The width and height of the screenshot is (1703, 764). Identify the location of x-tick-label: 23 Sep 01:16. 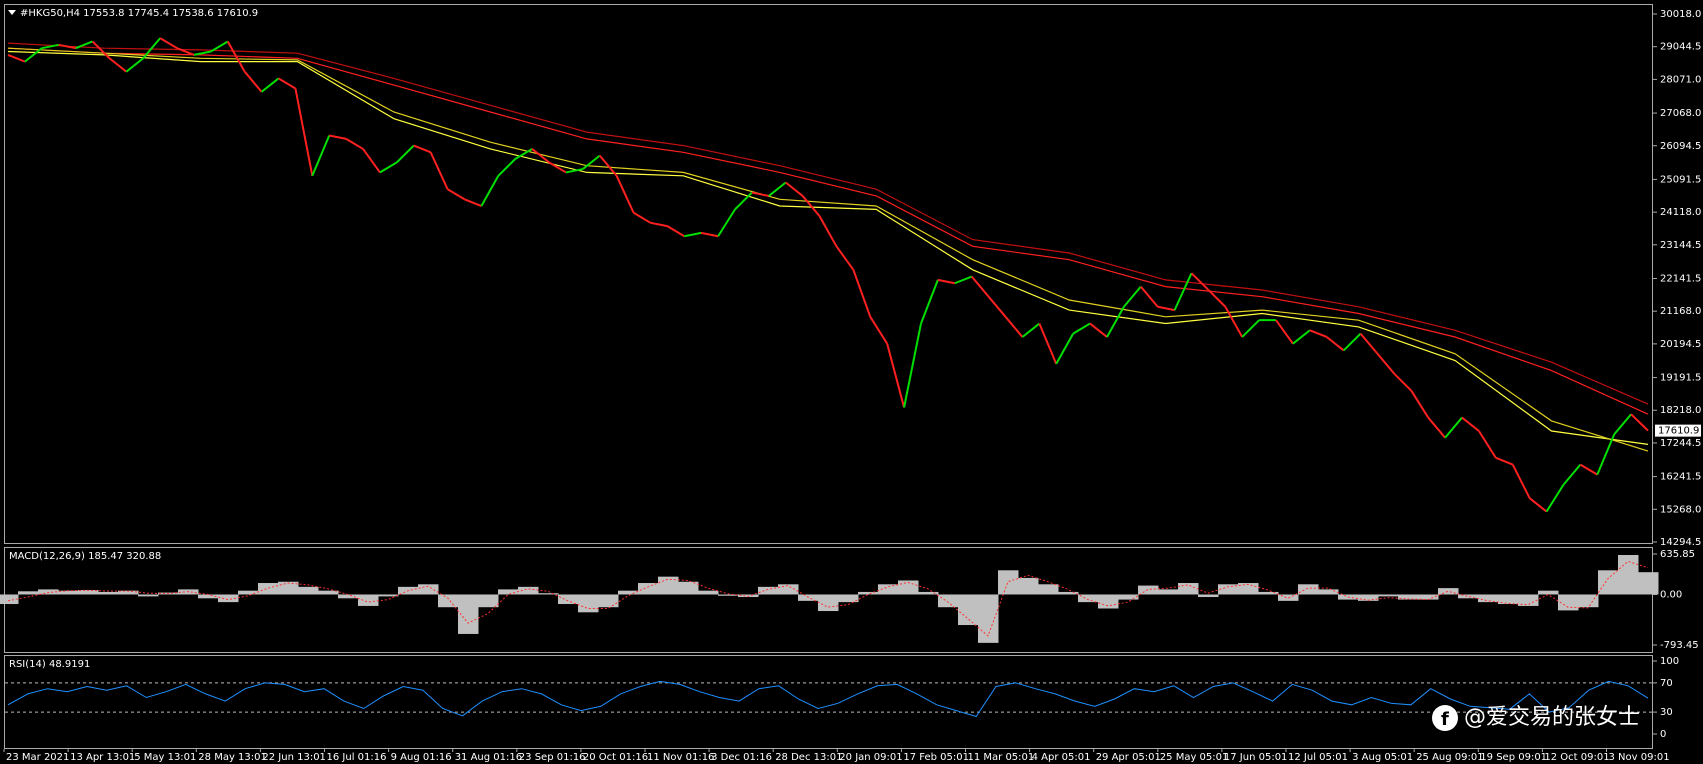
(552, 757).